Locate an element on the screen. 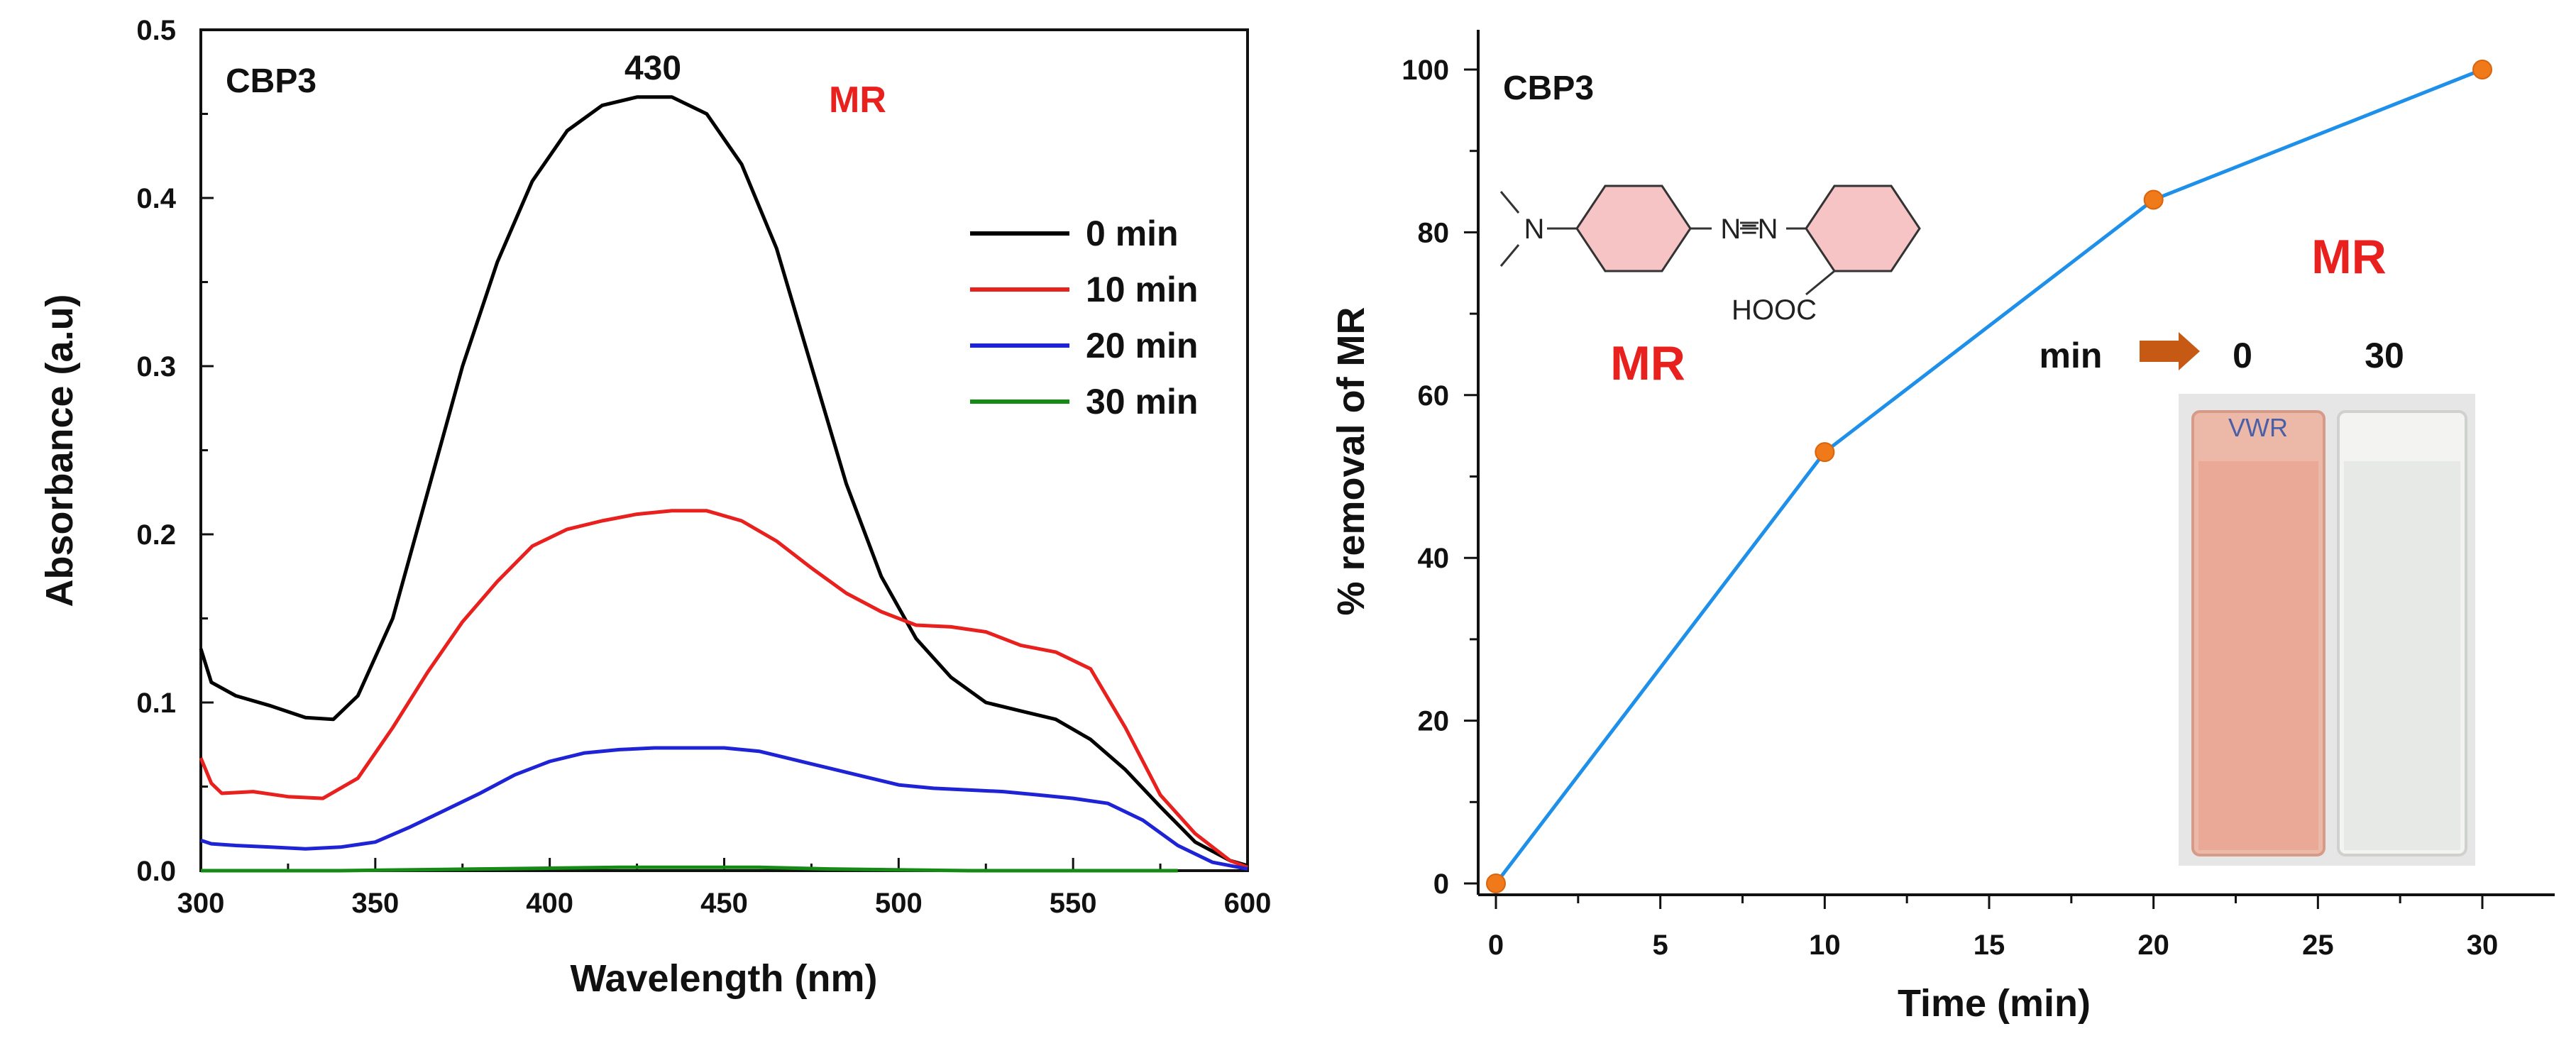 The height and width of the screenshot is (1058, 2576). y-tick-label: 80 is located at coordinates (1434, 232).